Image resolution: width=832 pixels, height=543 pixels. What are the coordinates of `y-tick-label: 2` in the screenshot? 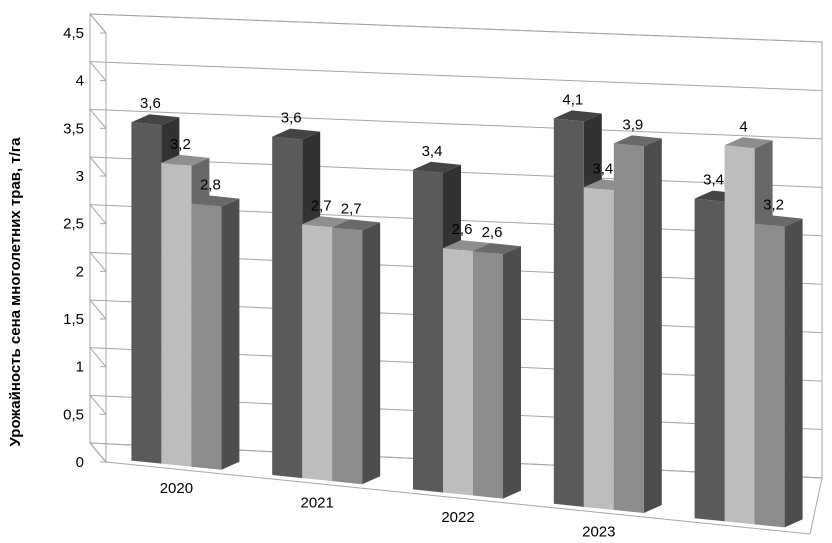 It's located at (80, 271).